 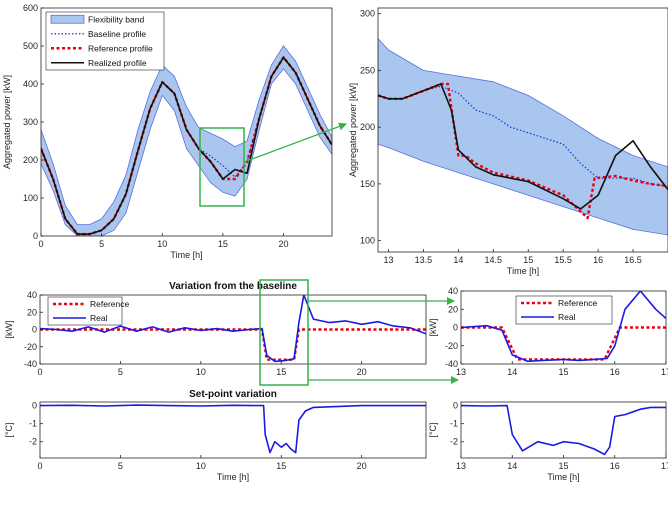 What do you see at coordinates (117, 34) in the screenshot?
I see `legend-label: Baseline profile` at bounding box center [117, 34].